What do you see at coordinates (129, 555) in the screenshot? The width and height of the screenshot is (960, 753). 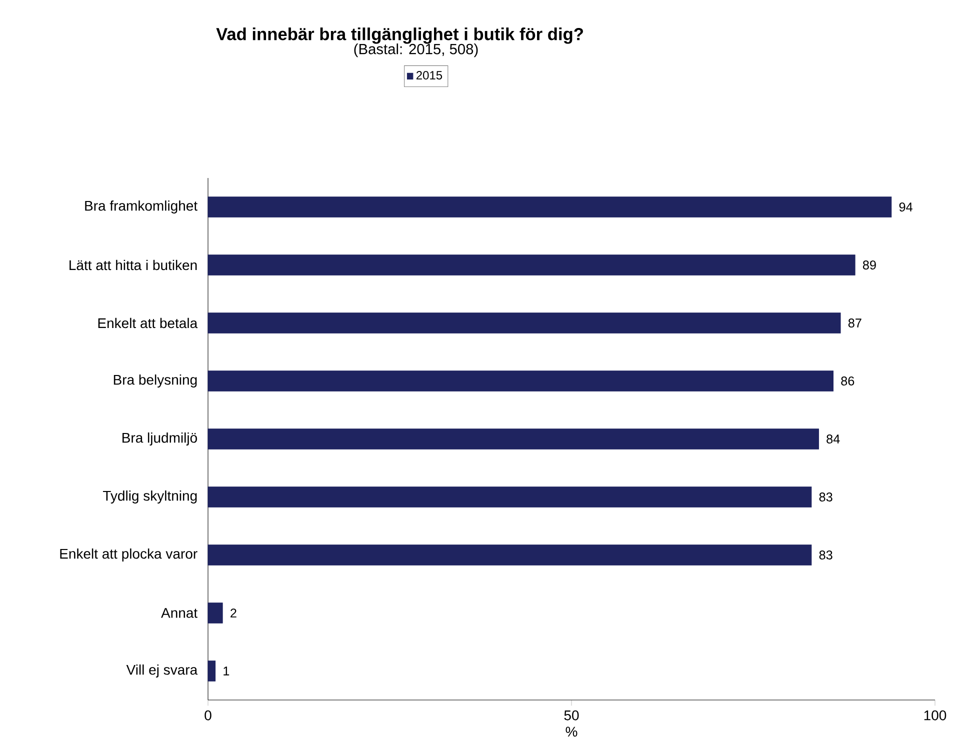 I see `y-tick-label: Enkelt att plocka varor` at bounding box center [129, 555].